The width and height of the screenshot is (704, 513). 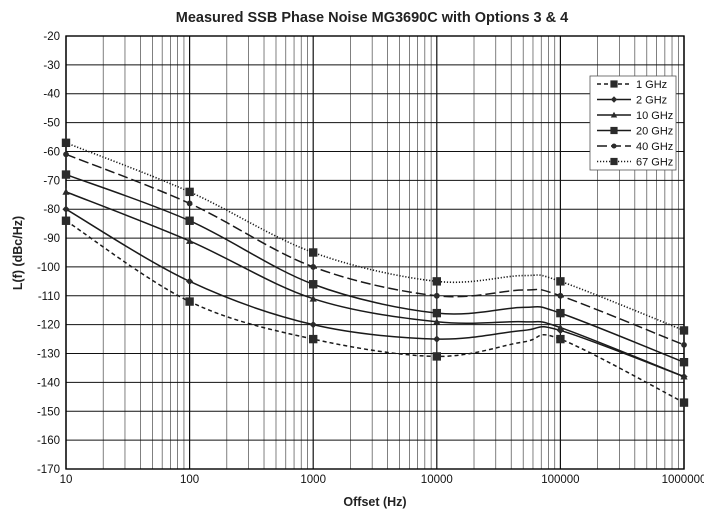 What do you see at coordinates (48, 268) in the screenshot?
I see `y-tick-label: -100` at bounding box center [48, 268].